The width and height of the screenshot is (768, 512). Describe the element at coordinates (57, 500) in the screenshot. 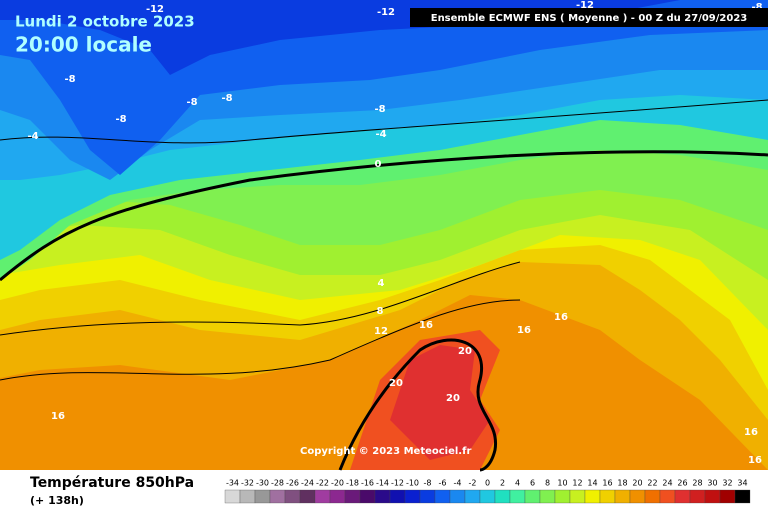

I see `lead-label: (+ 138h)` at that location.